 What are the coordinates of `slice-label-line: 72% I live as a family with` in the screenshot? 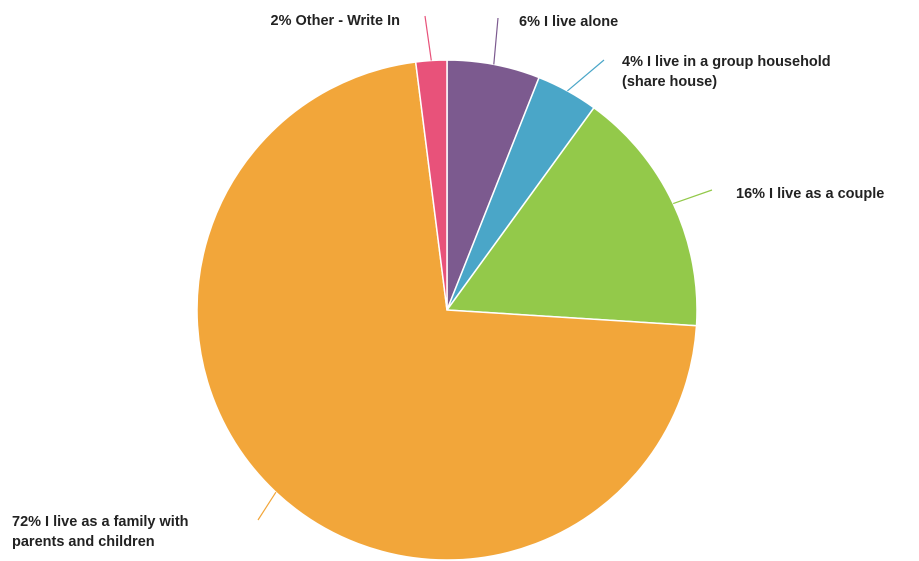 It's located at (100, 522).